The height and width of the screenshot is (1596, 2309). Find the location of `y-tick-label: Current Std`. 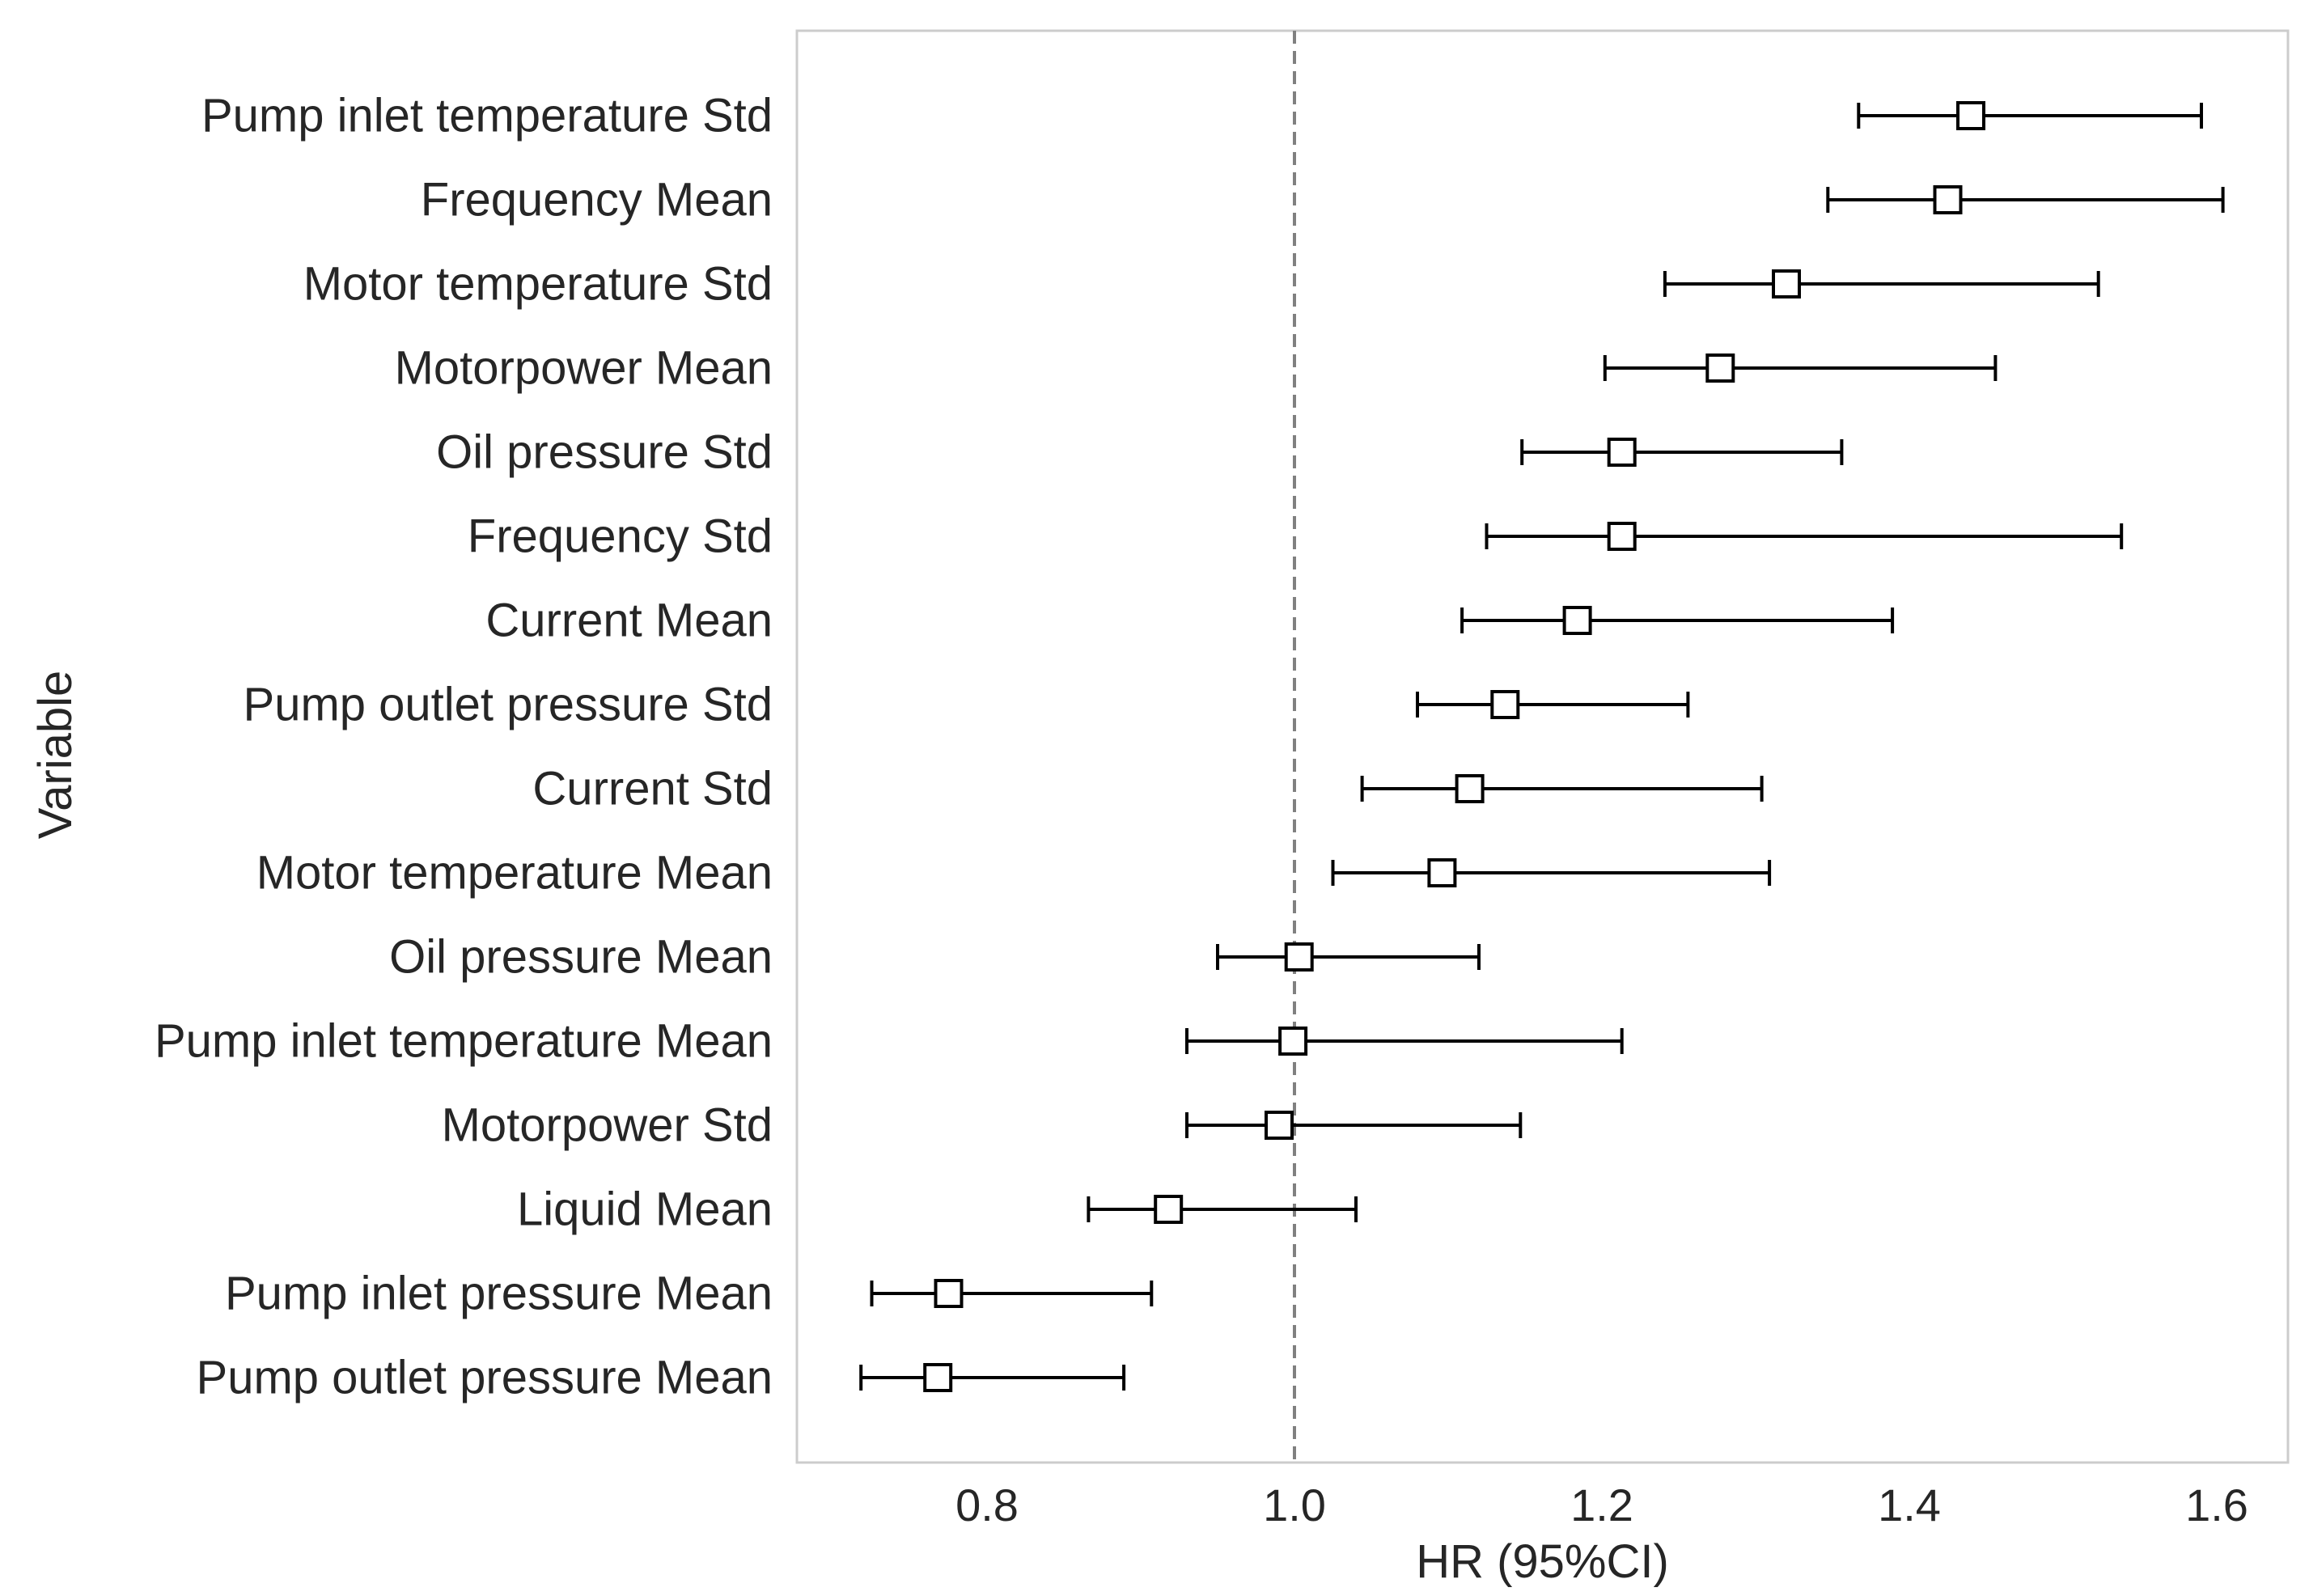

y-tick-label: Current Std is located at coordinates (652, 789).